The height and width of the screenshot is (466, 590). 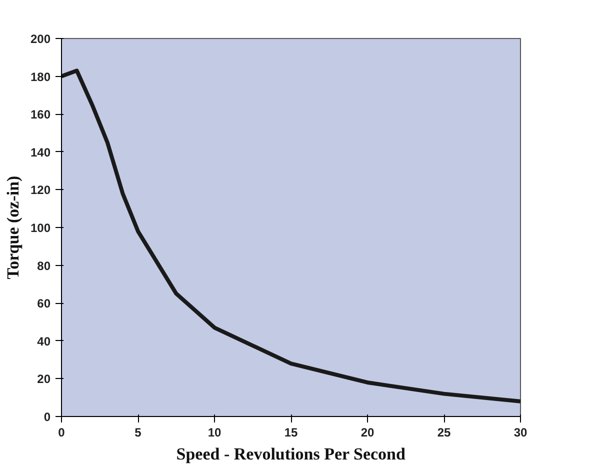 What do you see at coordinates (291, 454) in the screenshot?
I see `x-axis-title: Speed - Revolutions Per Second` at bounding box center [291, 454].